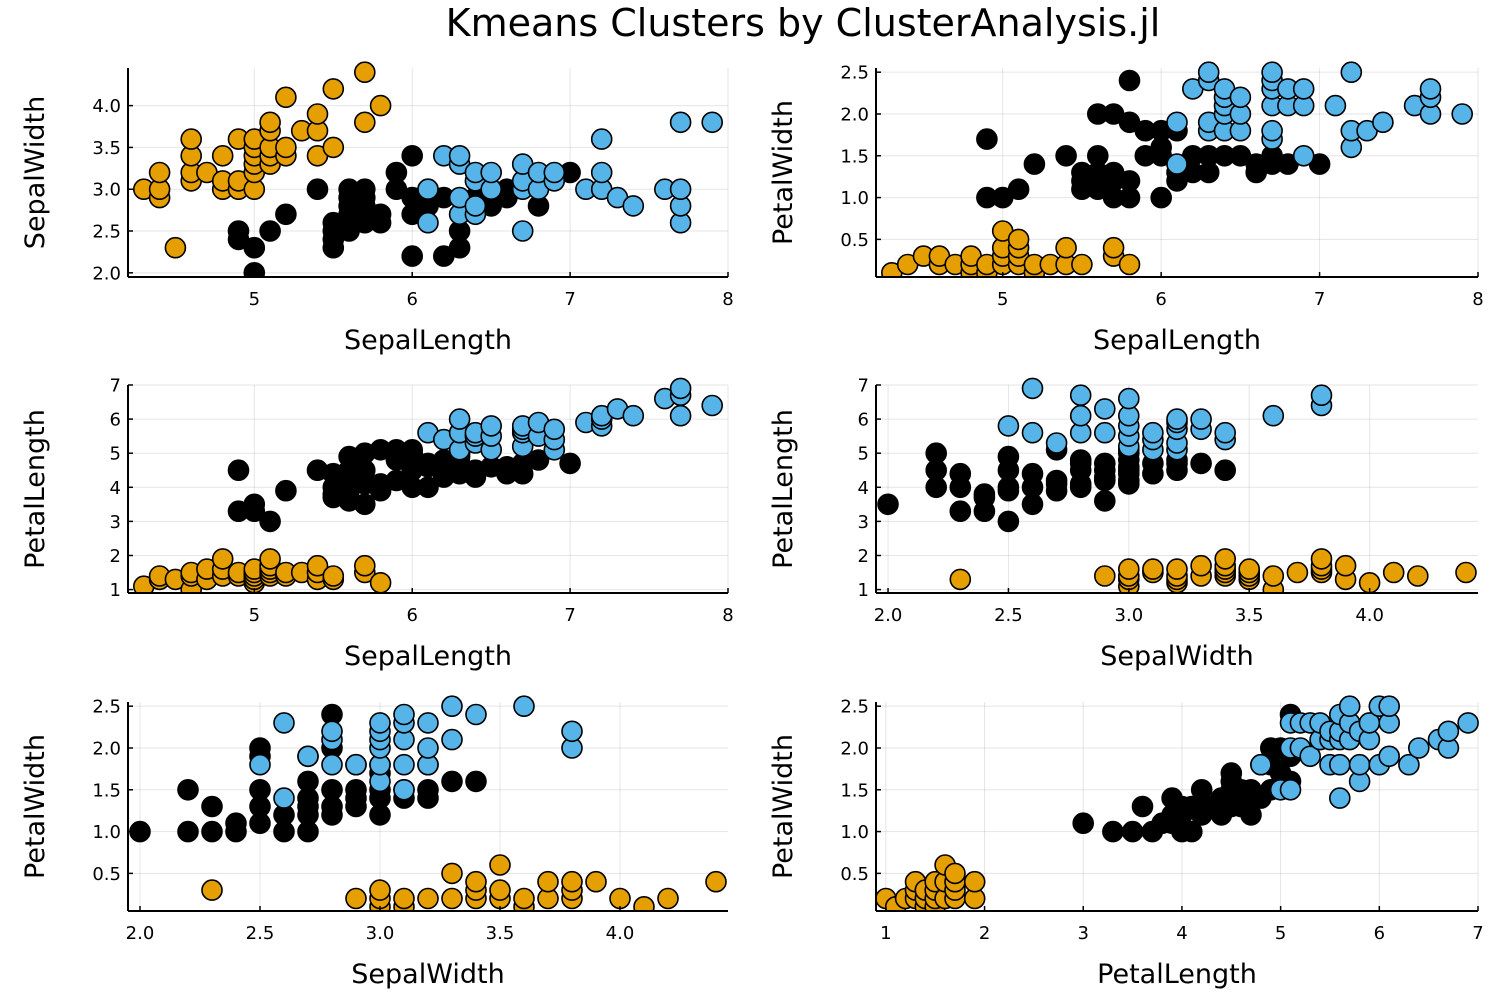  Describe the element at coordinates (428, 656) in the screenshot. I see `x-axis-label: SepalLength` at that location.